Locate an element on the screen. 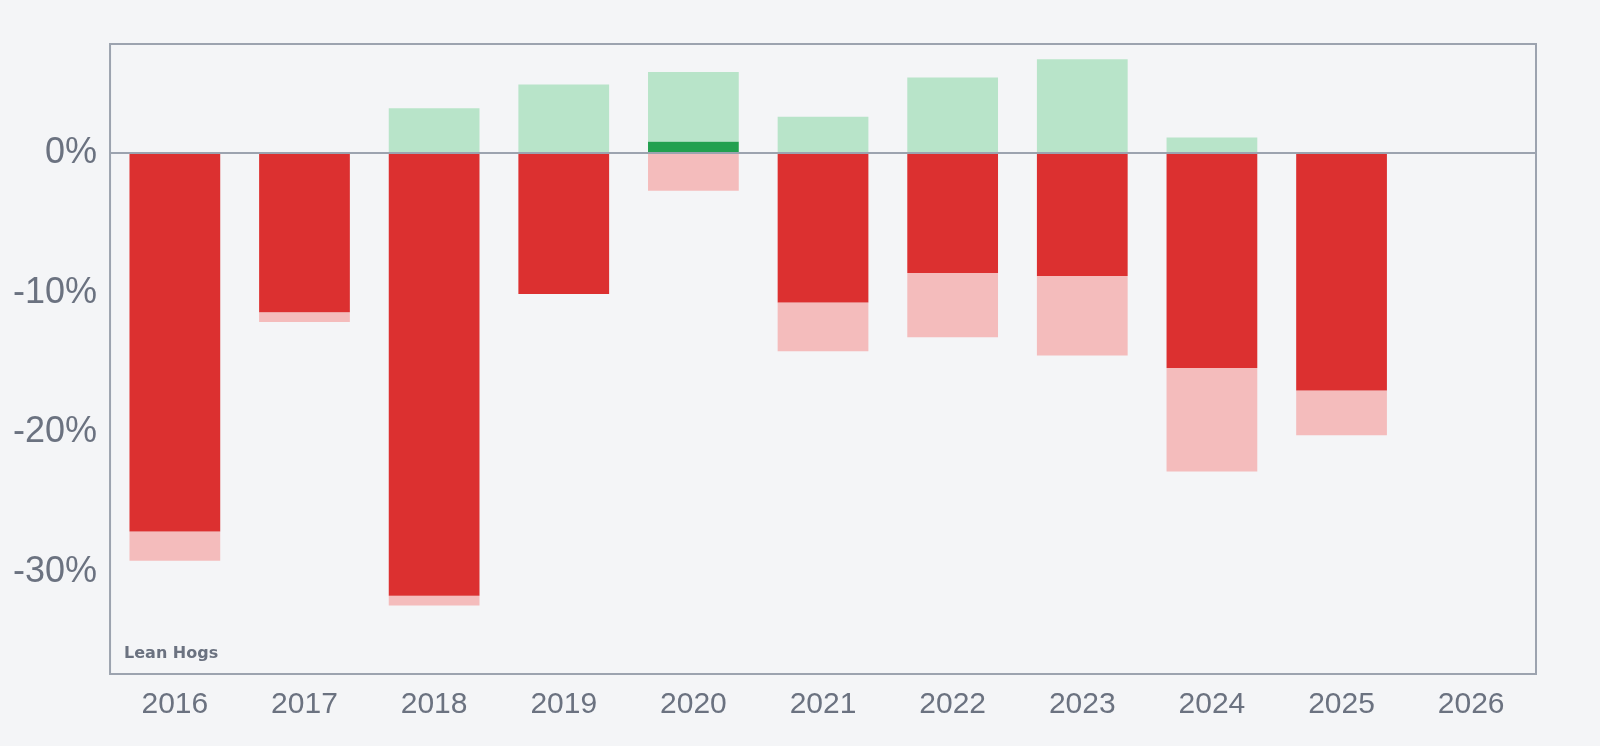  annotation: Lean Hogs is located at coordinates (171, 653).